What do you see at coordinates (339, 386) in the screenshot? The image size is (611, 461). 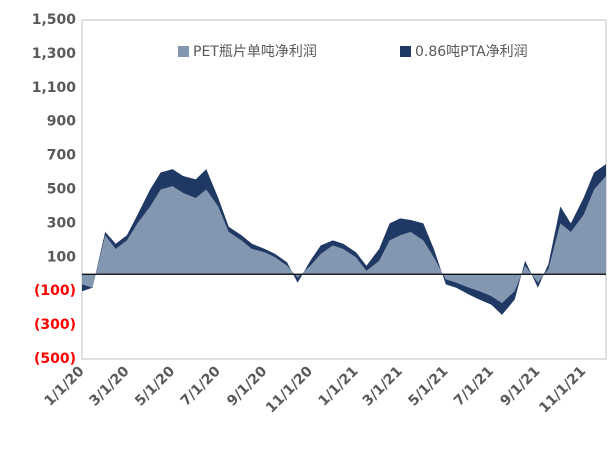 I see `x-tick-label: 1/1/21` at bounding box center [339, 386].